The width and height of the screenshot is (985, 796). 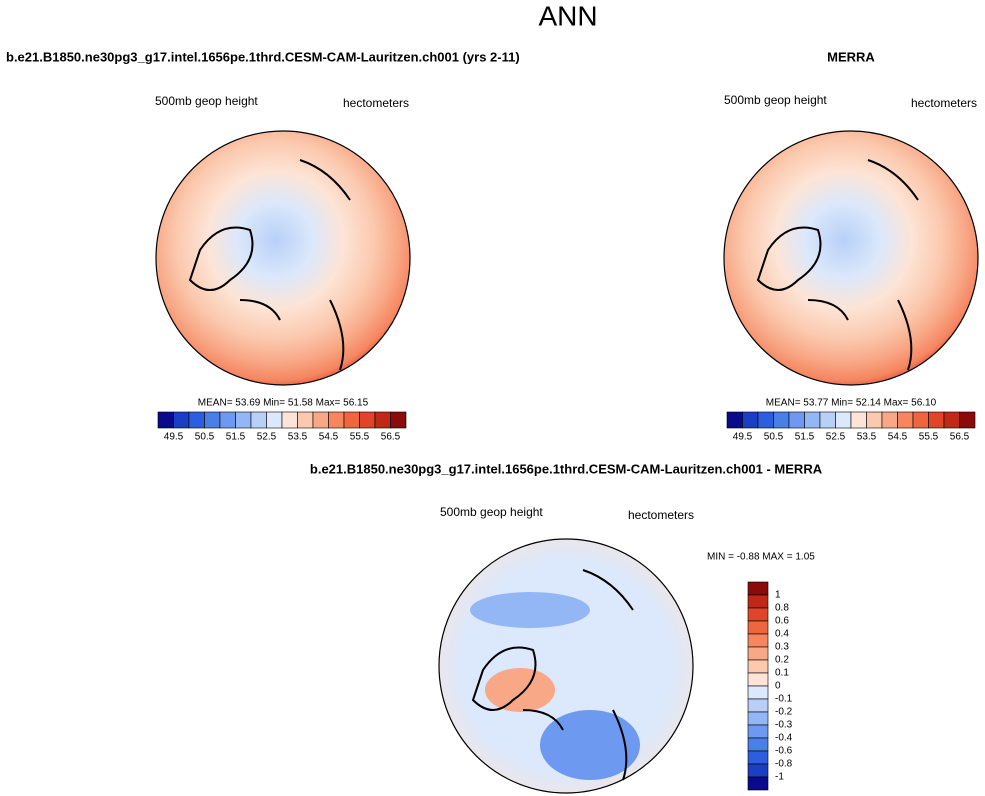 What do you see at coordinates (782, 634) in the screenshot?
I see `colorbar-label: 0.4` at bounding box center [782, 634].